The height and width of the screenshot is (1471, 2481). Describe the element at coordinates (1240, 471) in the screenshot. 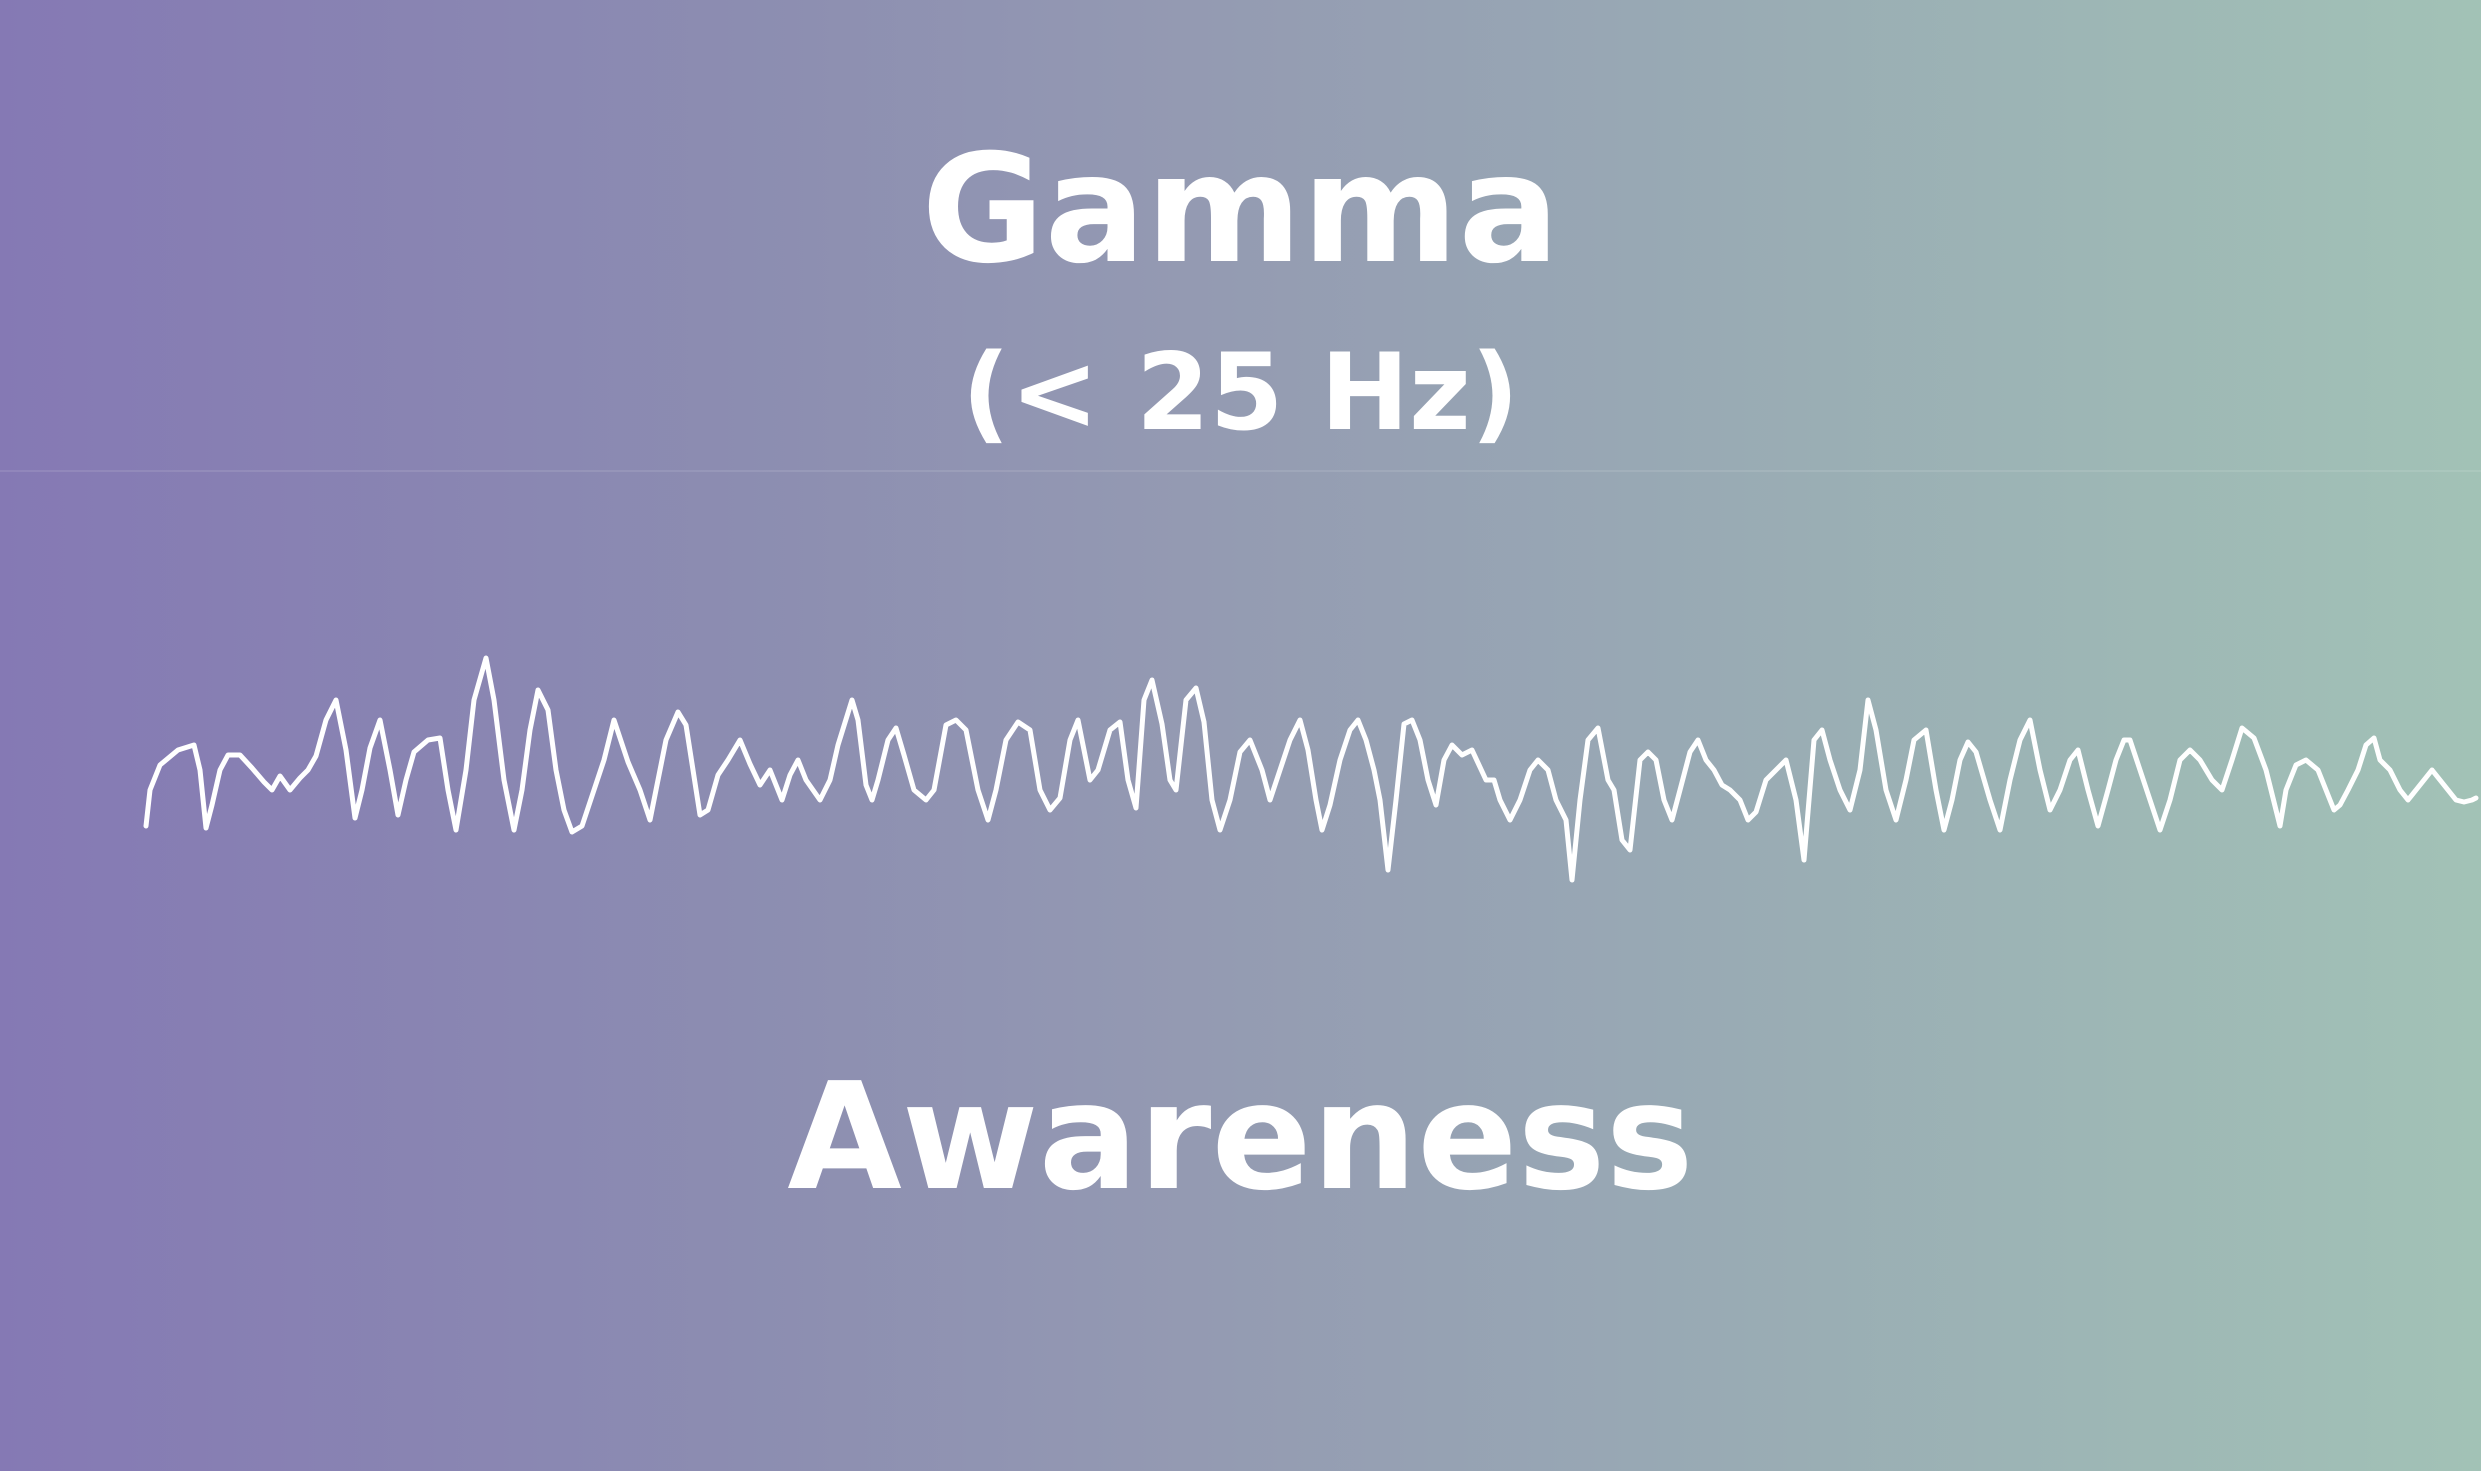

I see `header-divider` at that location.